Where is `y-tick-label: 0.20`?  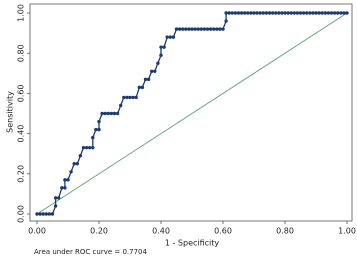
y-tick-label: 0.20 is located at coordinates (21, 174).